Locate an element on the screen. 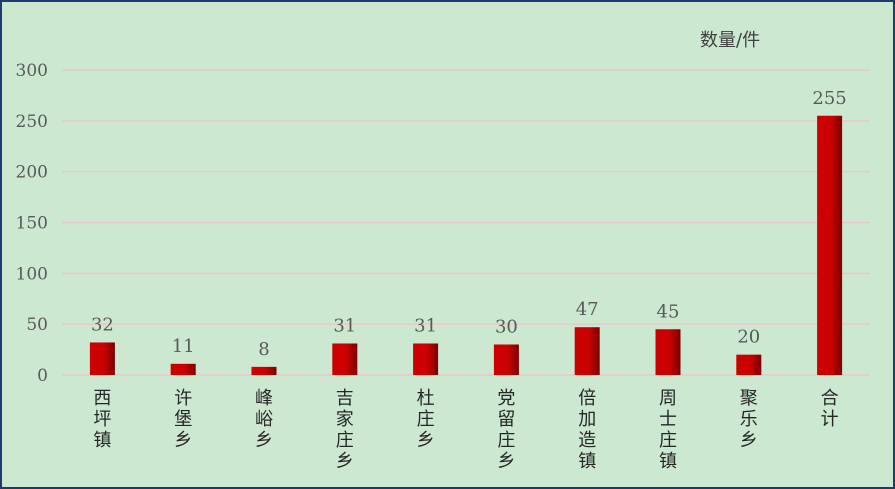 This screenshot has width=895, height=489. y-unit-label: 数量/件 is located at coordinates (730, 40).